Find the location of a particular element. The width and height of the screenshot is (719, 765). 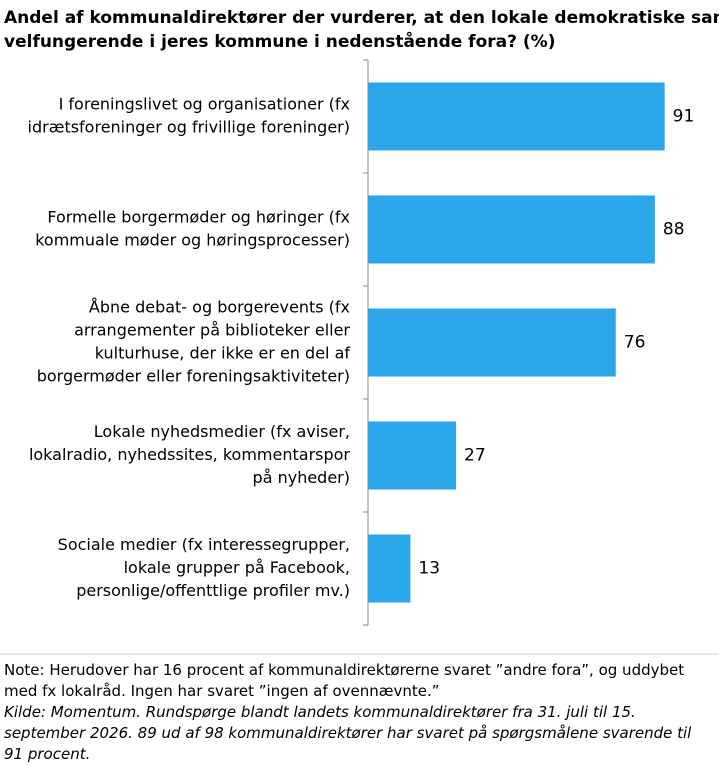

category-label: Lokale nyhedsmedier (fx aviser, is located at coordinates (222, 431).